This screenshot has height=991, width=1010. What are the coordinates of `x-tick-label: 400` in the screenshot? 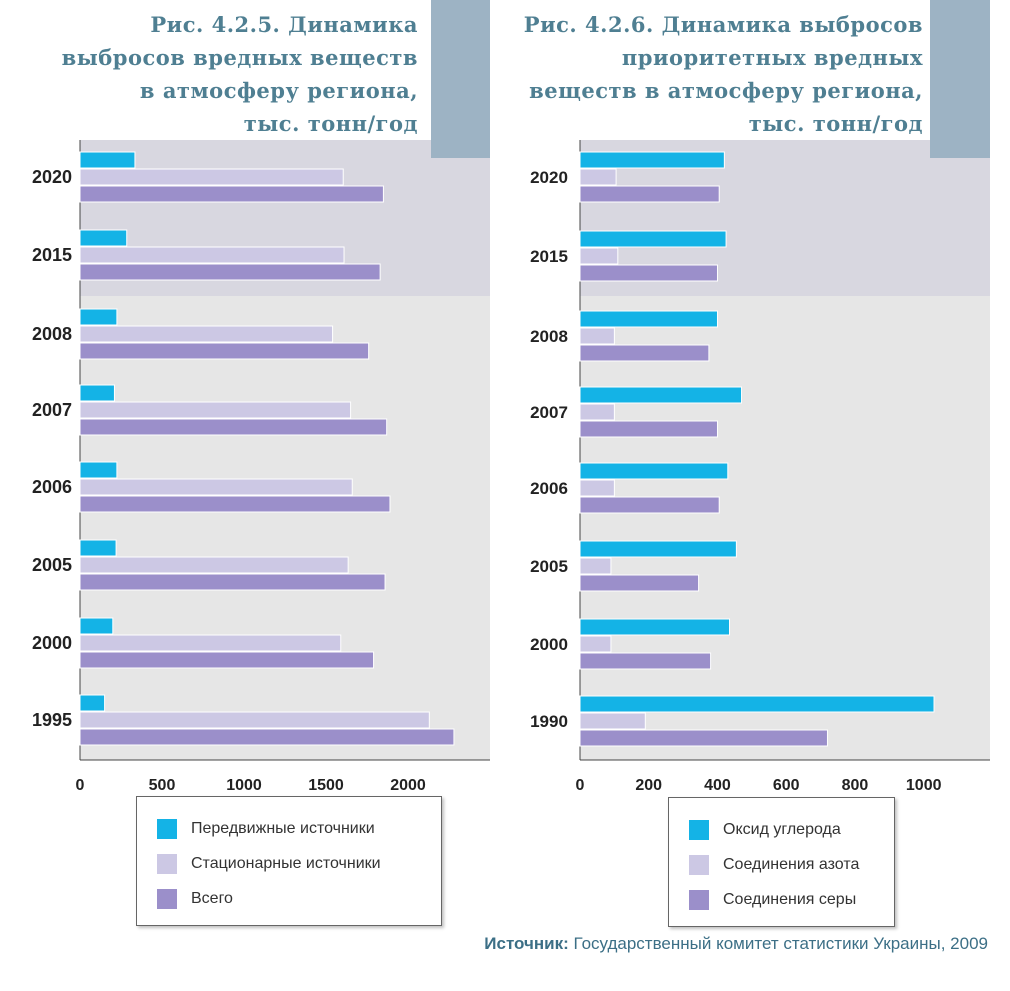 It's located at (717, 785).